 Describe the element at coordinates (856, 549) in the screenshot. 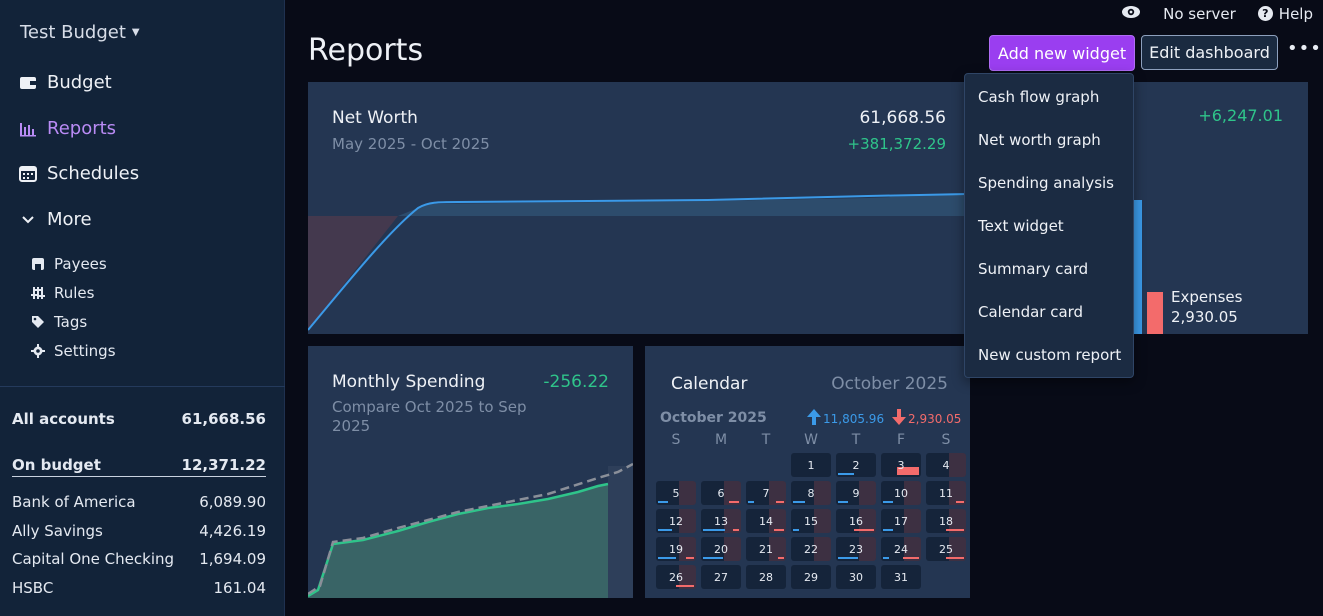

I see `calendar-day: 23` at that location.